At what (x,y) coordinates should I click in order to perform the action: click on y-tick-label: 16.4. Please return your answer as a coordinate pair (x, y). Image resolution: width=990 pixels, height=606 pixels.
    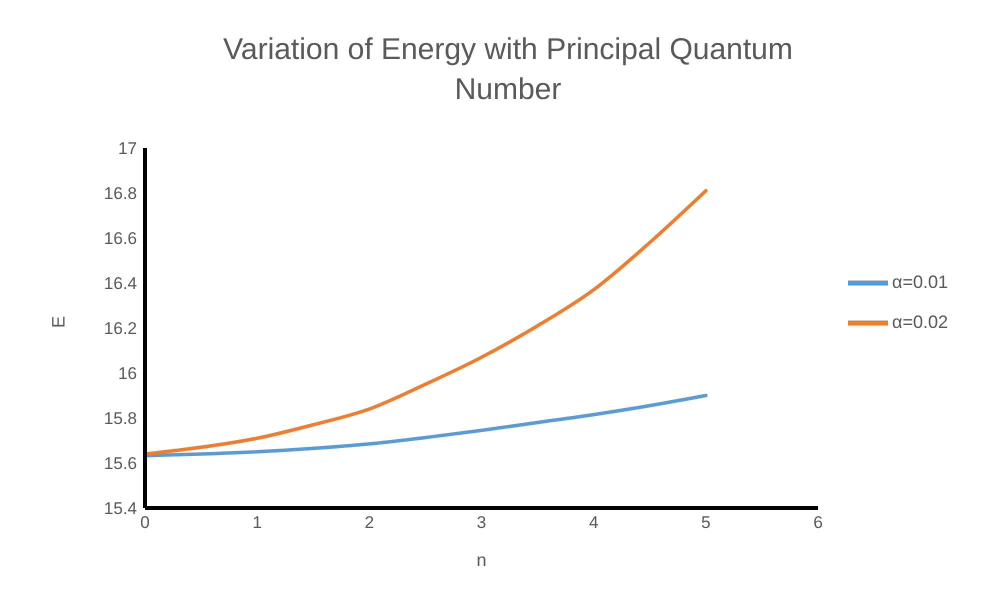
    Looking at the image, I should click on (120, 284).